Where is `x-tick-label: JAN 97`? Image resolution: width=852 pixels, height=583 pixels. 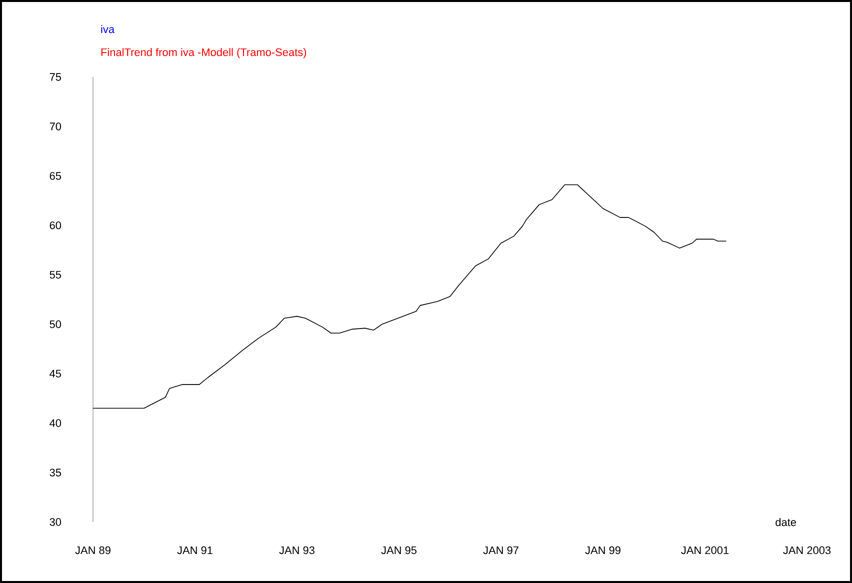
x-tick-label: JAN 97 is located at coordinates (500, 550).